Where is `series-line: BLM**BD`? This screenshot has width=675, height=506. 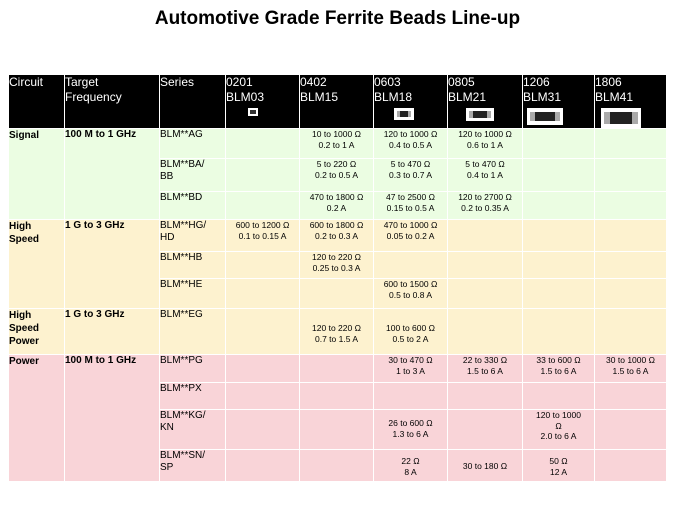 series-line: BLM**BD is located at coordinates (181, 198).